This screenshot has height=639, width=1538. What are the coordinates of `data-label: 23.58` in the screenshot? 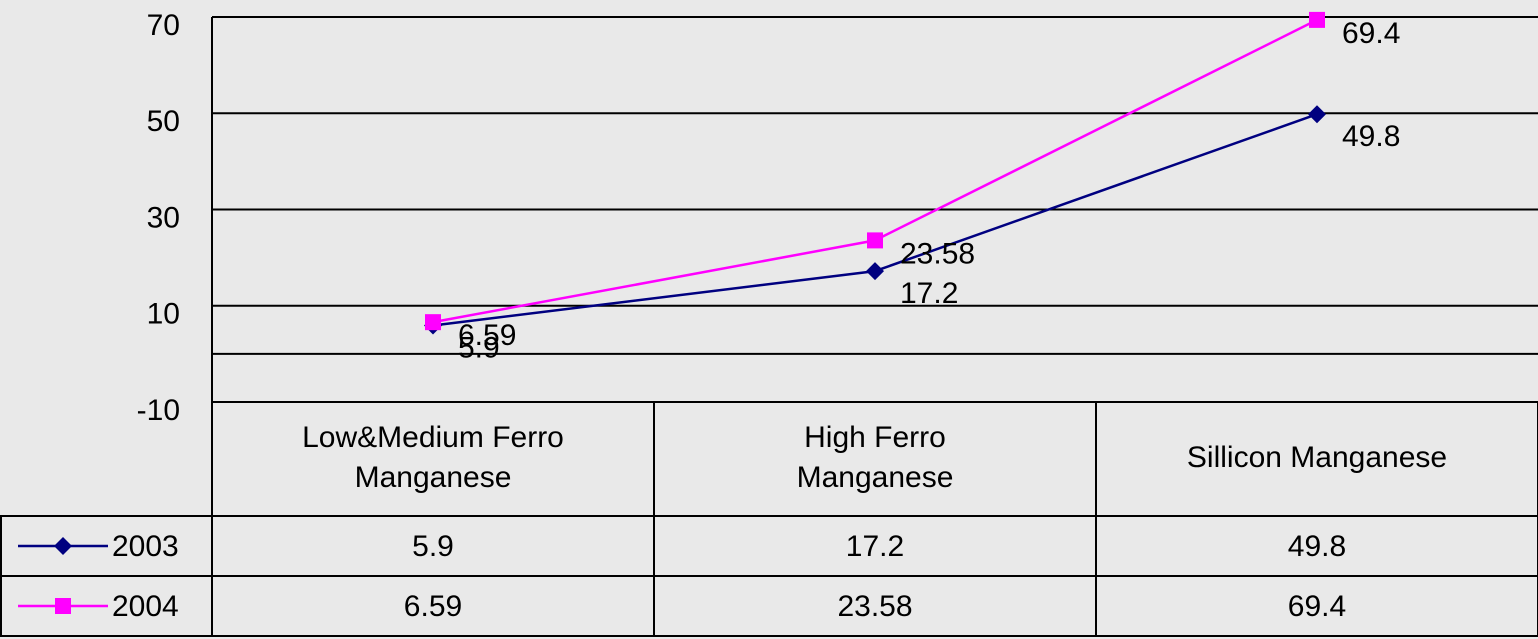 It's located at (937, 253).